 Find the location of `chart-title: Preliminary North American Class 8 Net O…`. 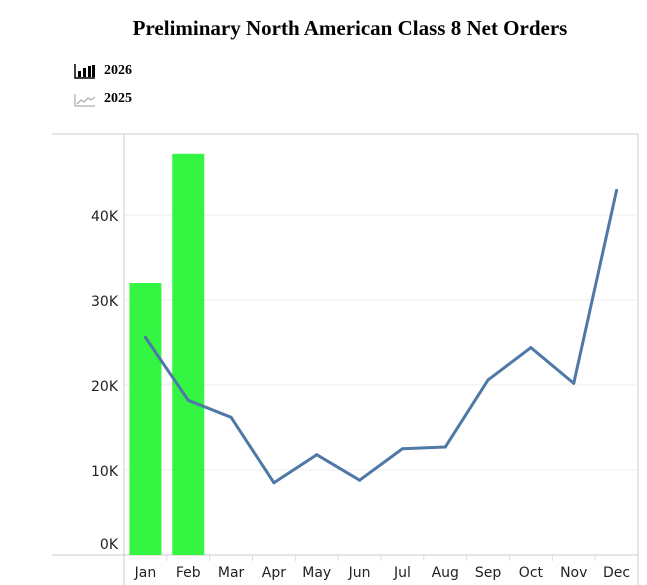

chart-title: Preliminary North American Class 8 Net O… is located at coordinates (350, 28).